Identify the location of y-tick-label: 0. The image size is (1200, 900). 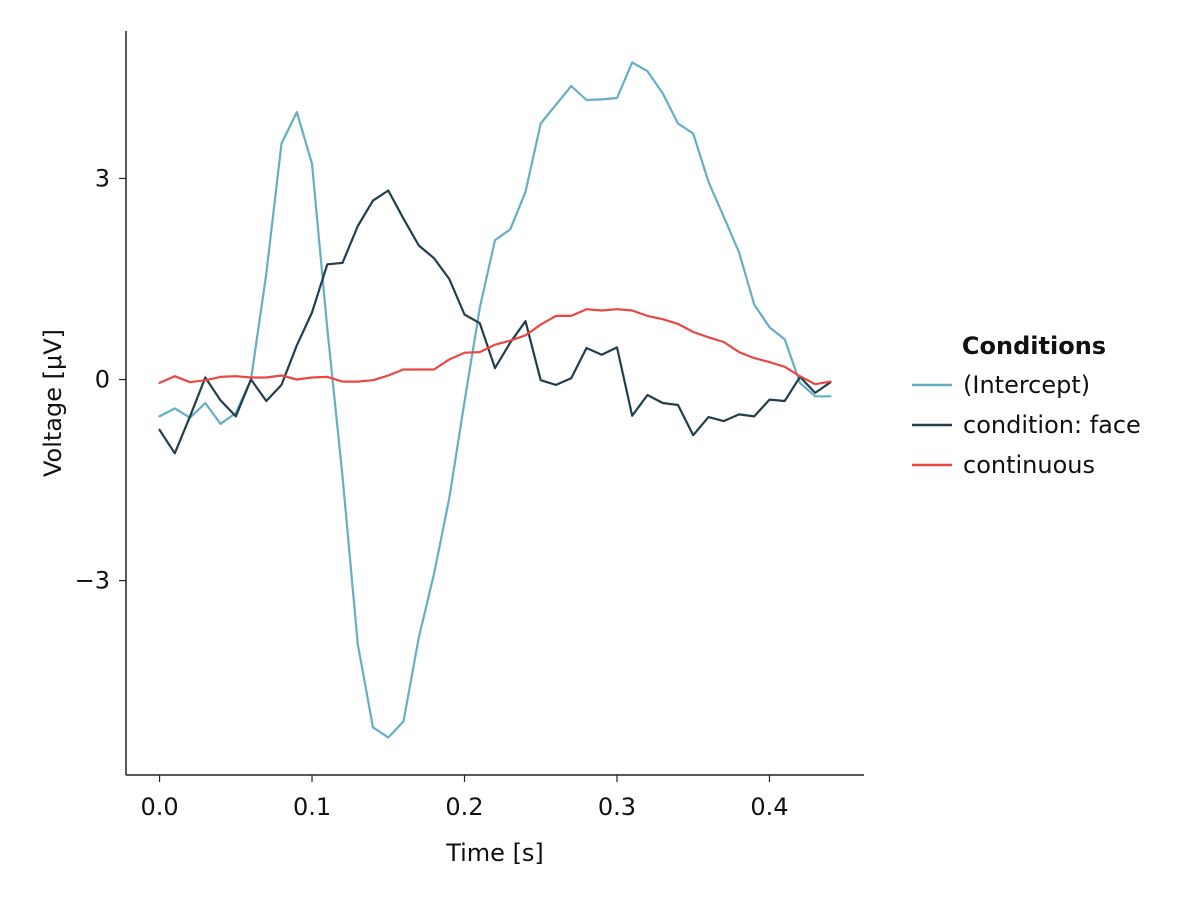
(102, 380).